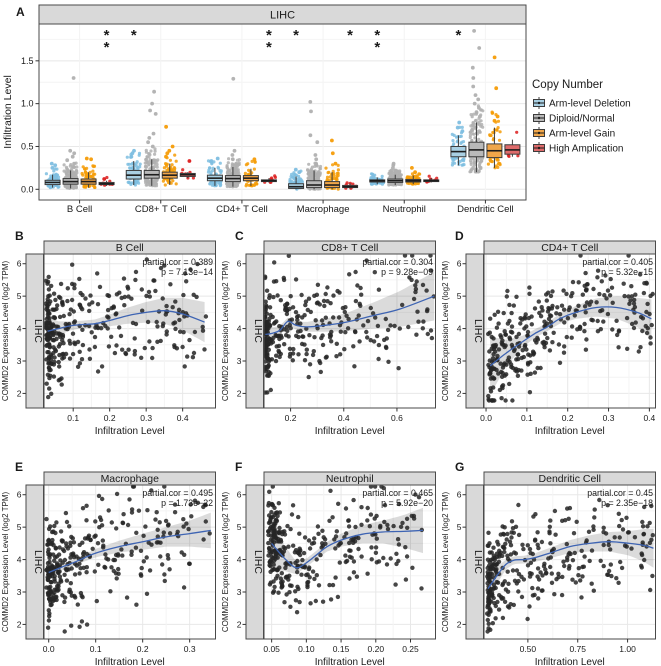 The height and width of the screenshot is (666, 661). I want to click on scatter-title: CD8+ T Cell, so click(349, 248).